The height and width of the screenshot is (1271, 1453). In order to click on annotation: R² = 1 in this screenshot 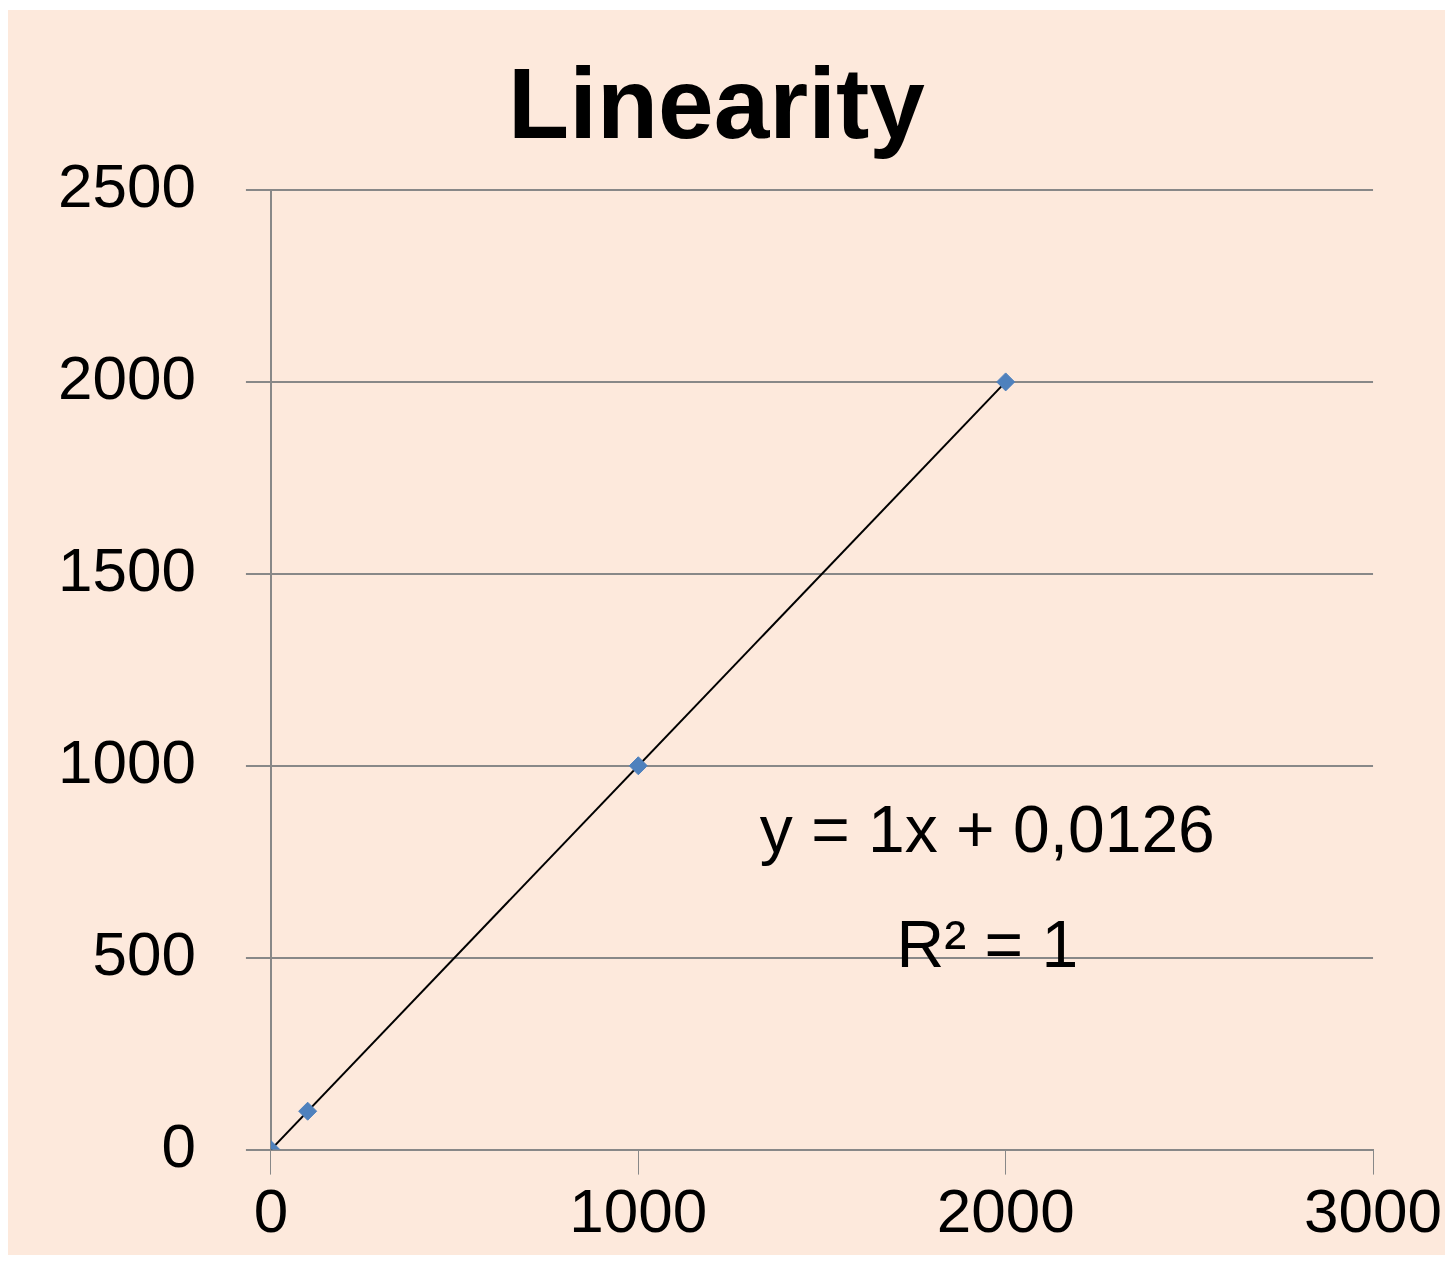, I will do `click(987, 944)`.